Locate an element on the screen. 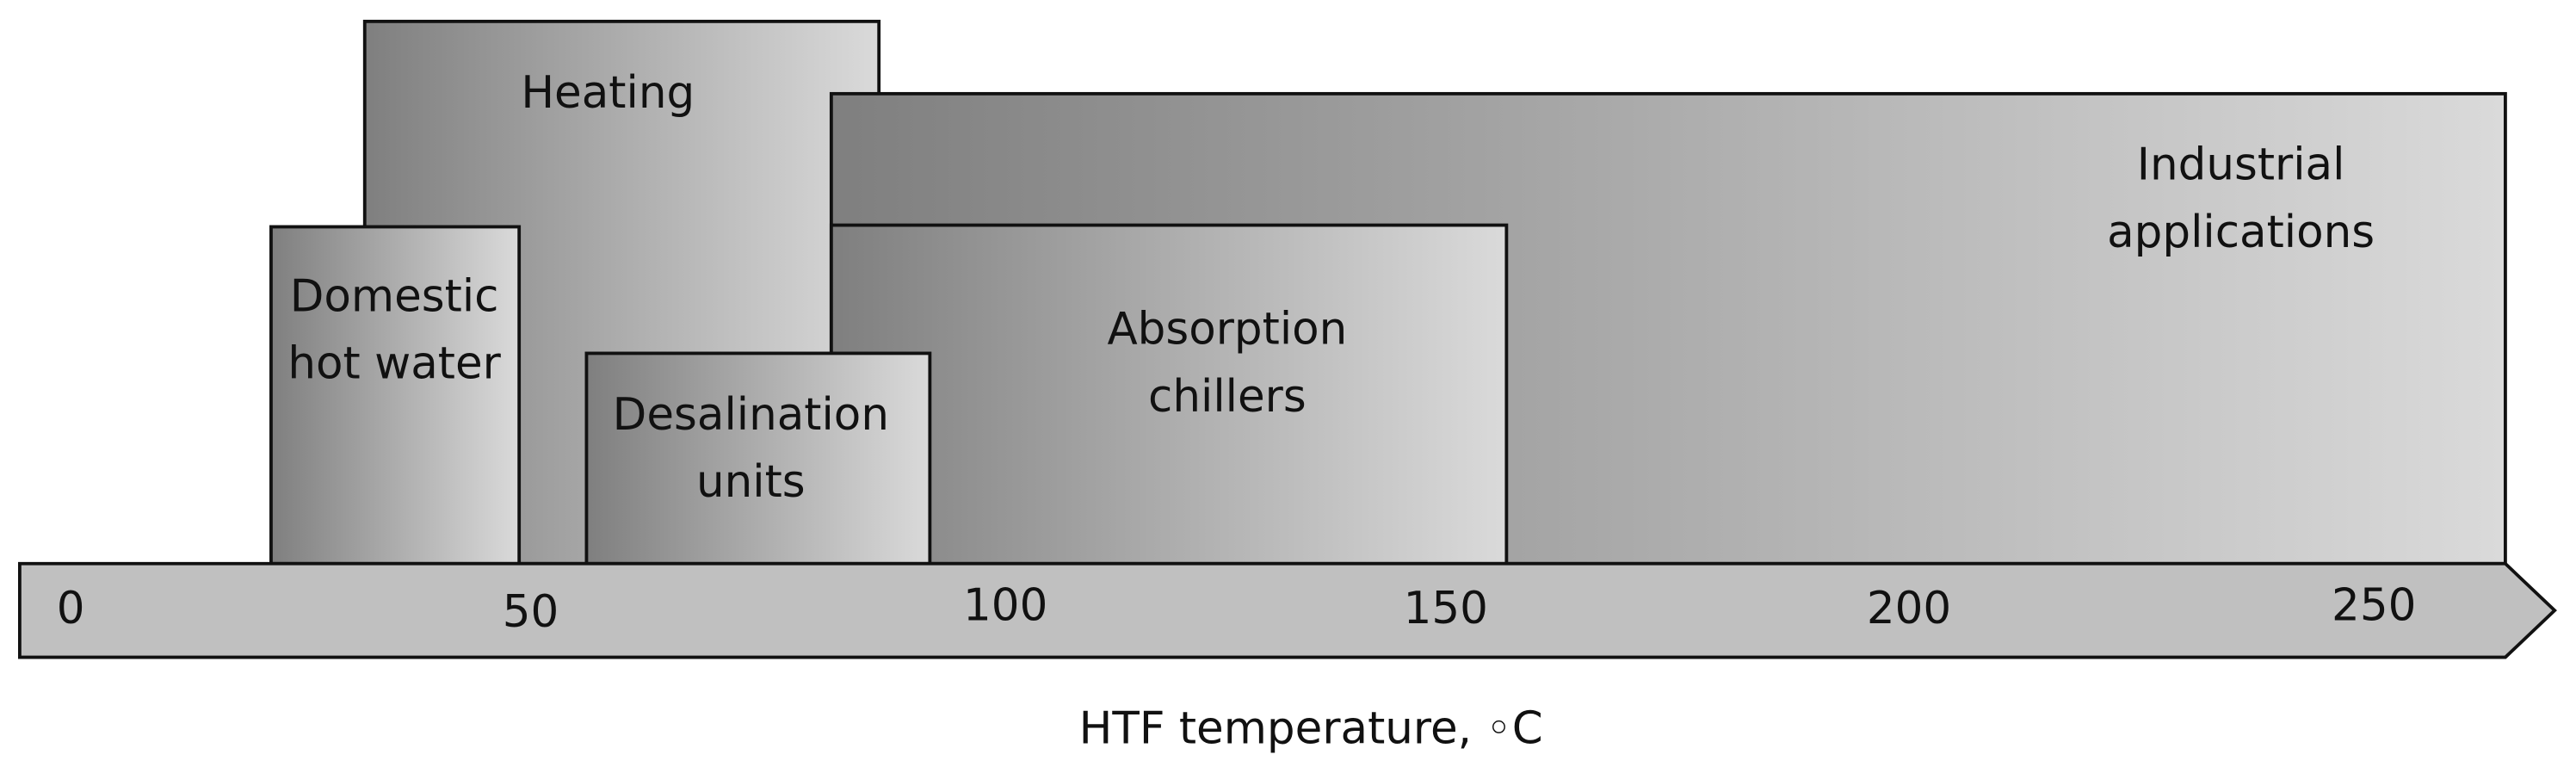 The width and height of the screenshot is (2576, 773). tick-label: 200 is located at coordinates (1909, 608).